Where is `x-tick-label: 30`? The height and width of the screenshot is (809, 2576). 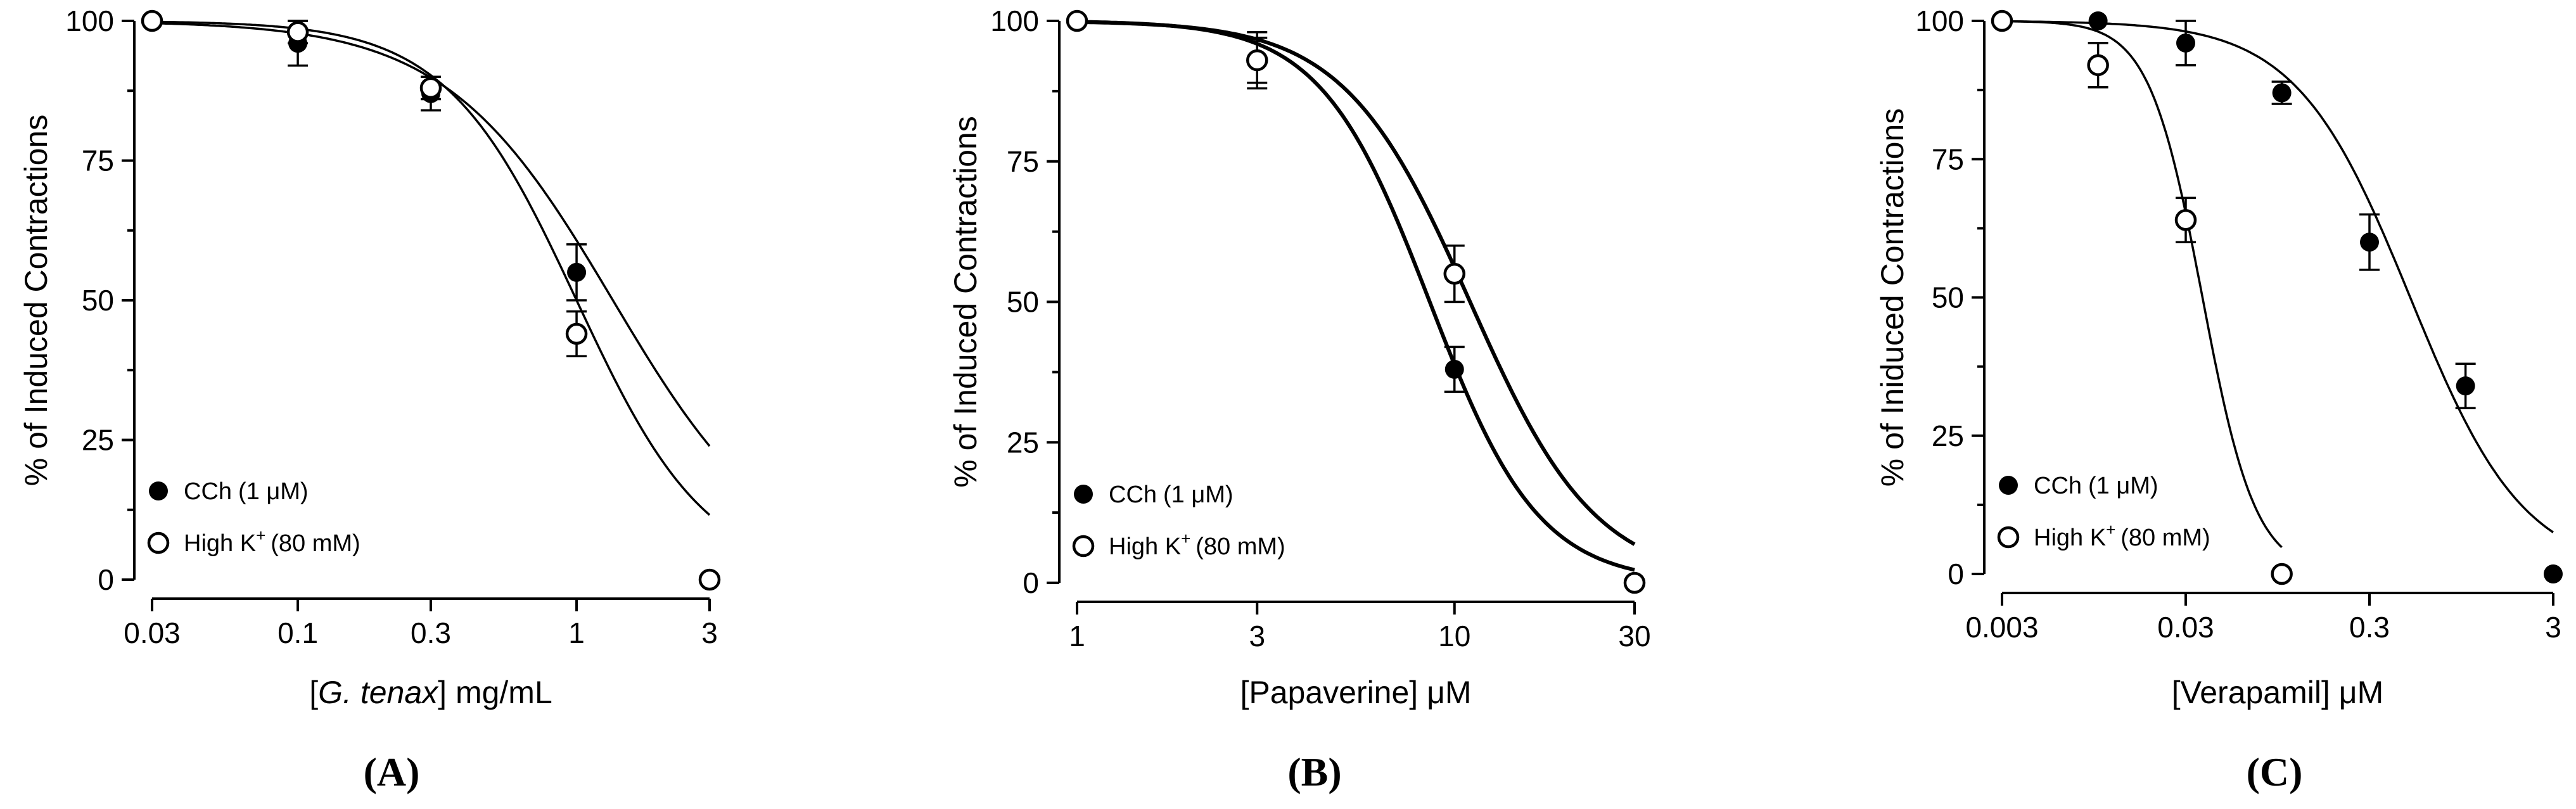
x-tick-label: 30 is located at coordinates (1634, 636).